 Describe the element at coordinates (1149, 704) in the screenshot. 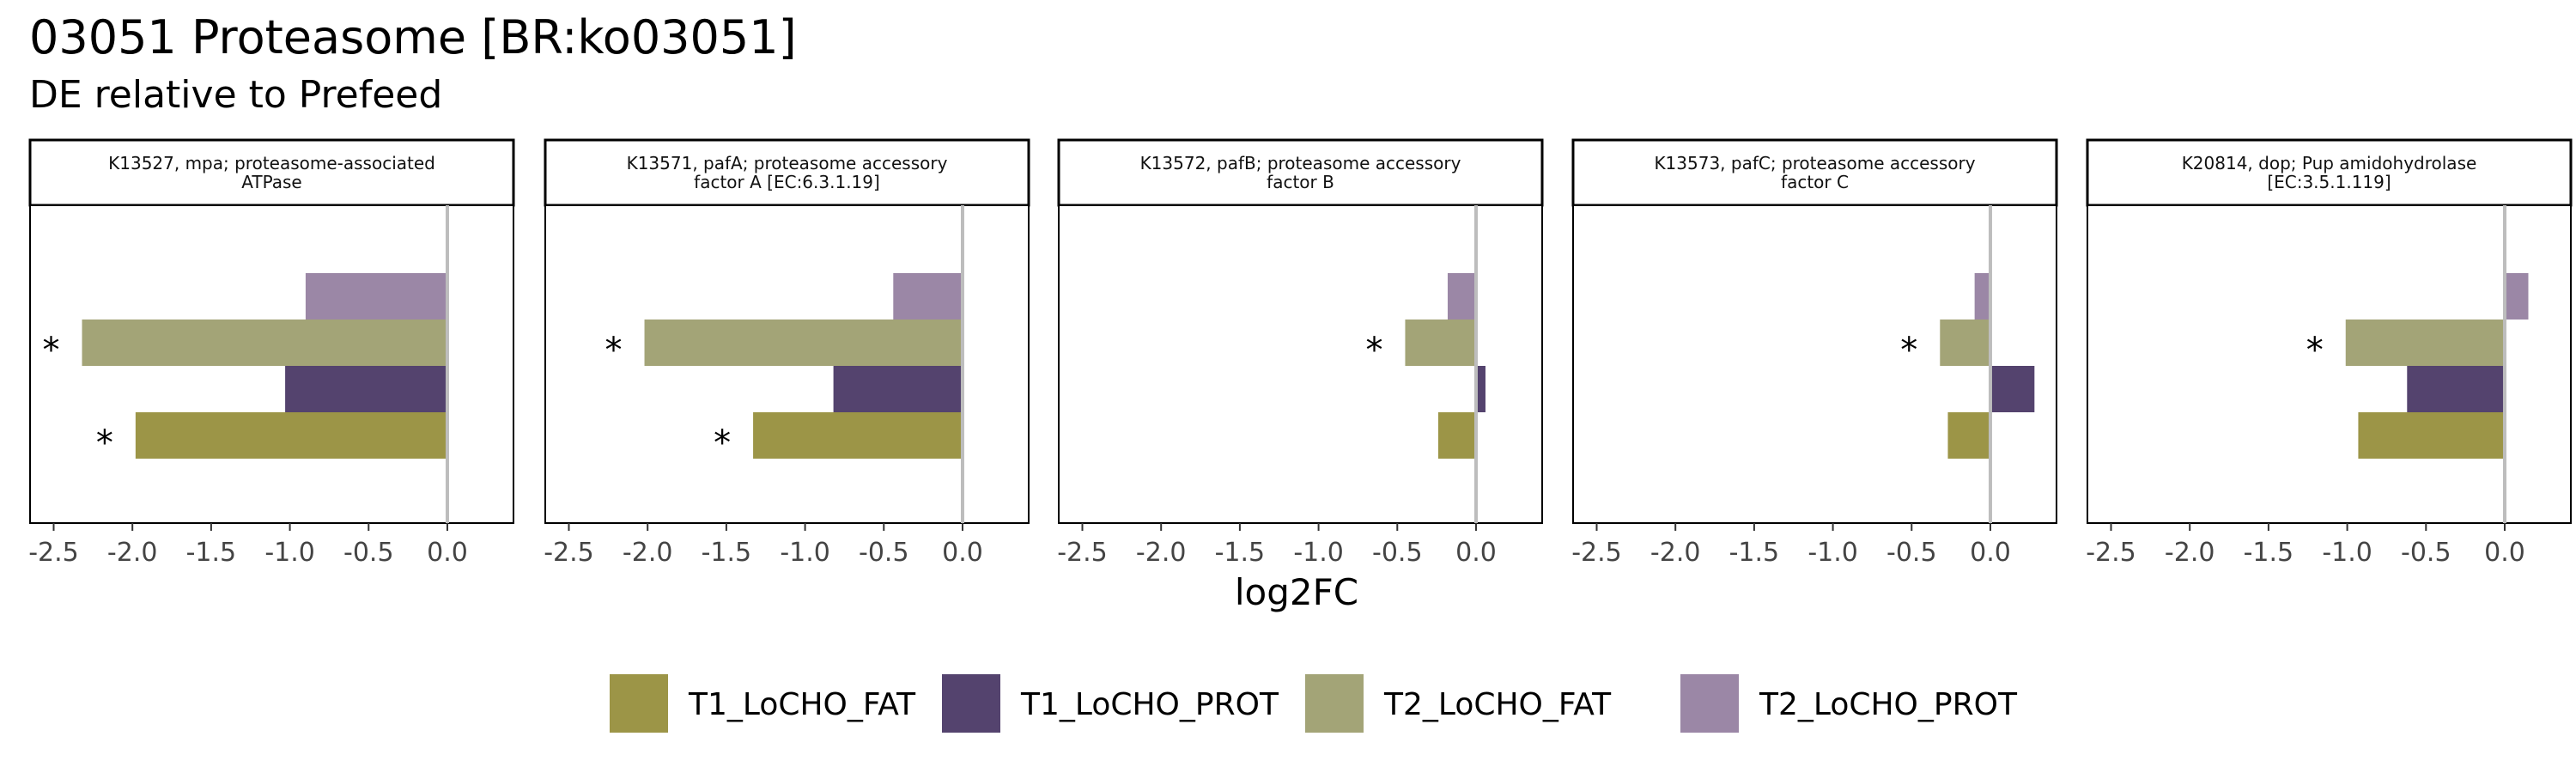

I see `legend-label: T1_LoCHO_PROT` at that location.